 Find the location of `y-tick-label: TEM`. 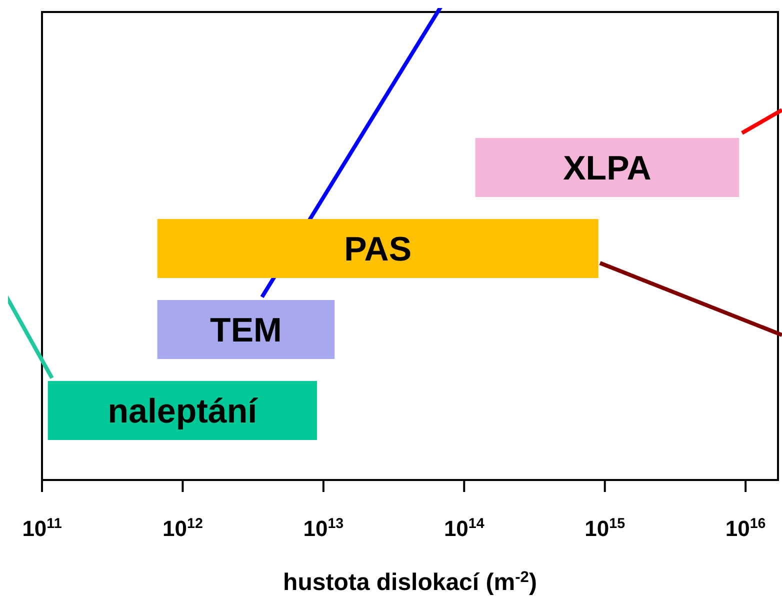

y-tick-label: TEM is located at coordinates (246, 331).